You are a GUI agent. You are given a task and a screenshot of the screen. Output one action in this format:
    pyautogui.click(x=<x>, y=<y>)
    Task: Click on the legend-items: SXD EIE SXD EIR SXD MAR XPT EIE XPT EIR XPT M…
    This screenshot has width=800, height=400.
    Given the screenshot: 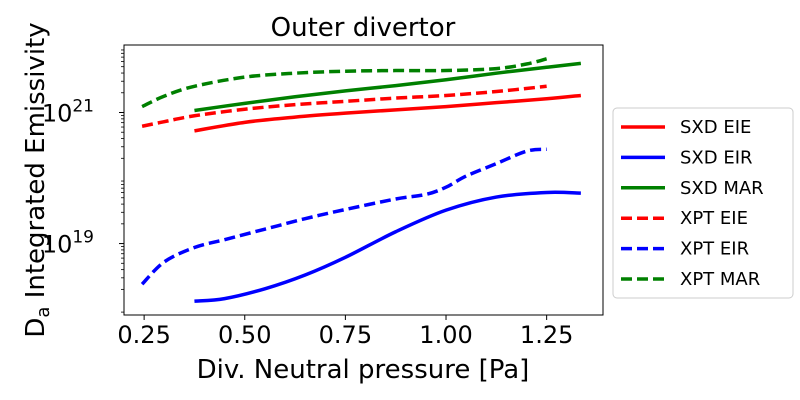 What is the action you would take?
    pyautogui.click(x=692, y=203)
    